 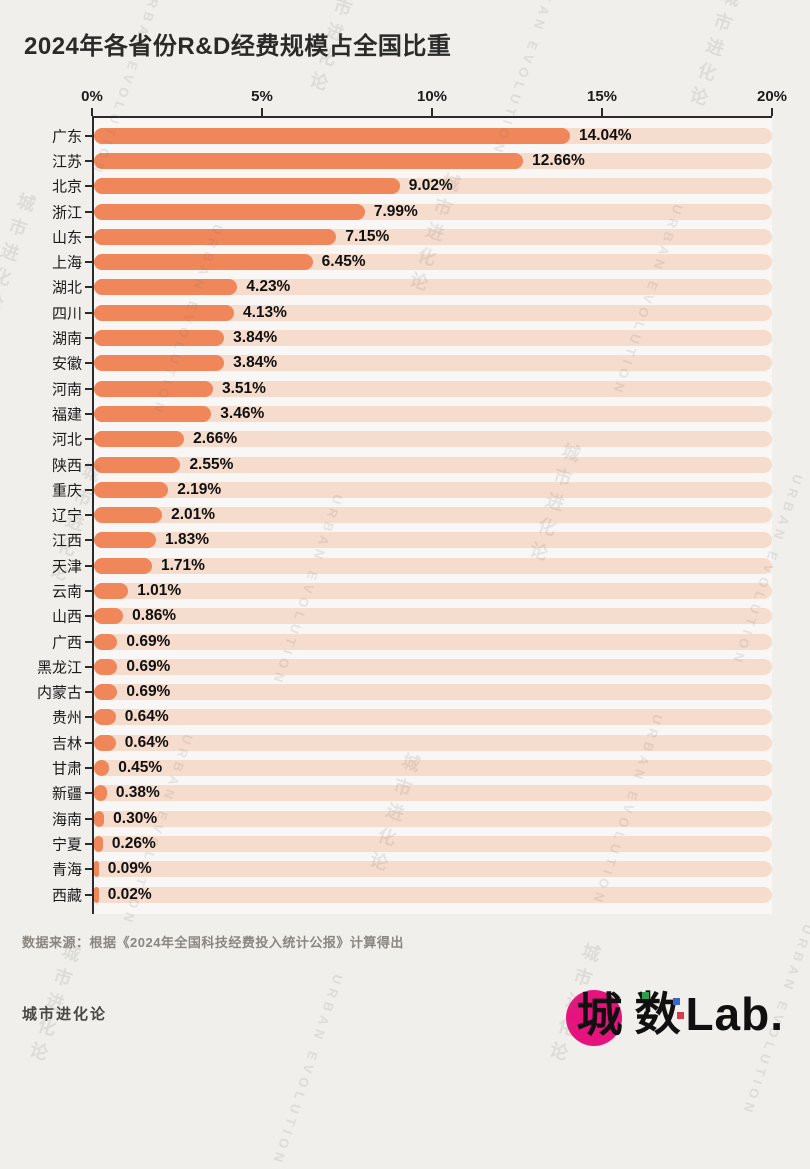 What do you see at coordinates (66, 794) in the screenshot?
I see `category-label: 新疆` at bounding box center [66, 794].